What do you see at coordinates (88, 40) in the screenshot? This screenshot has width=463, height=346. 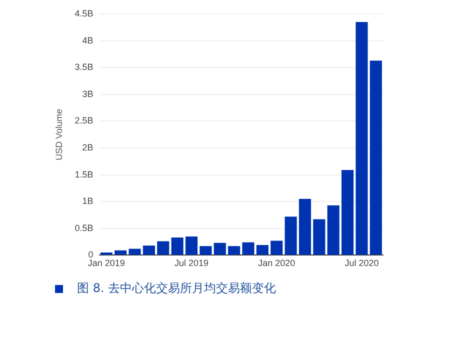 I see `y-tick-label: 4B` at bounding box center [88, 40].